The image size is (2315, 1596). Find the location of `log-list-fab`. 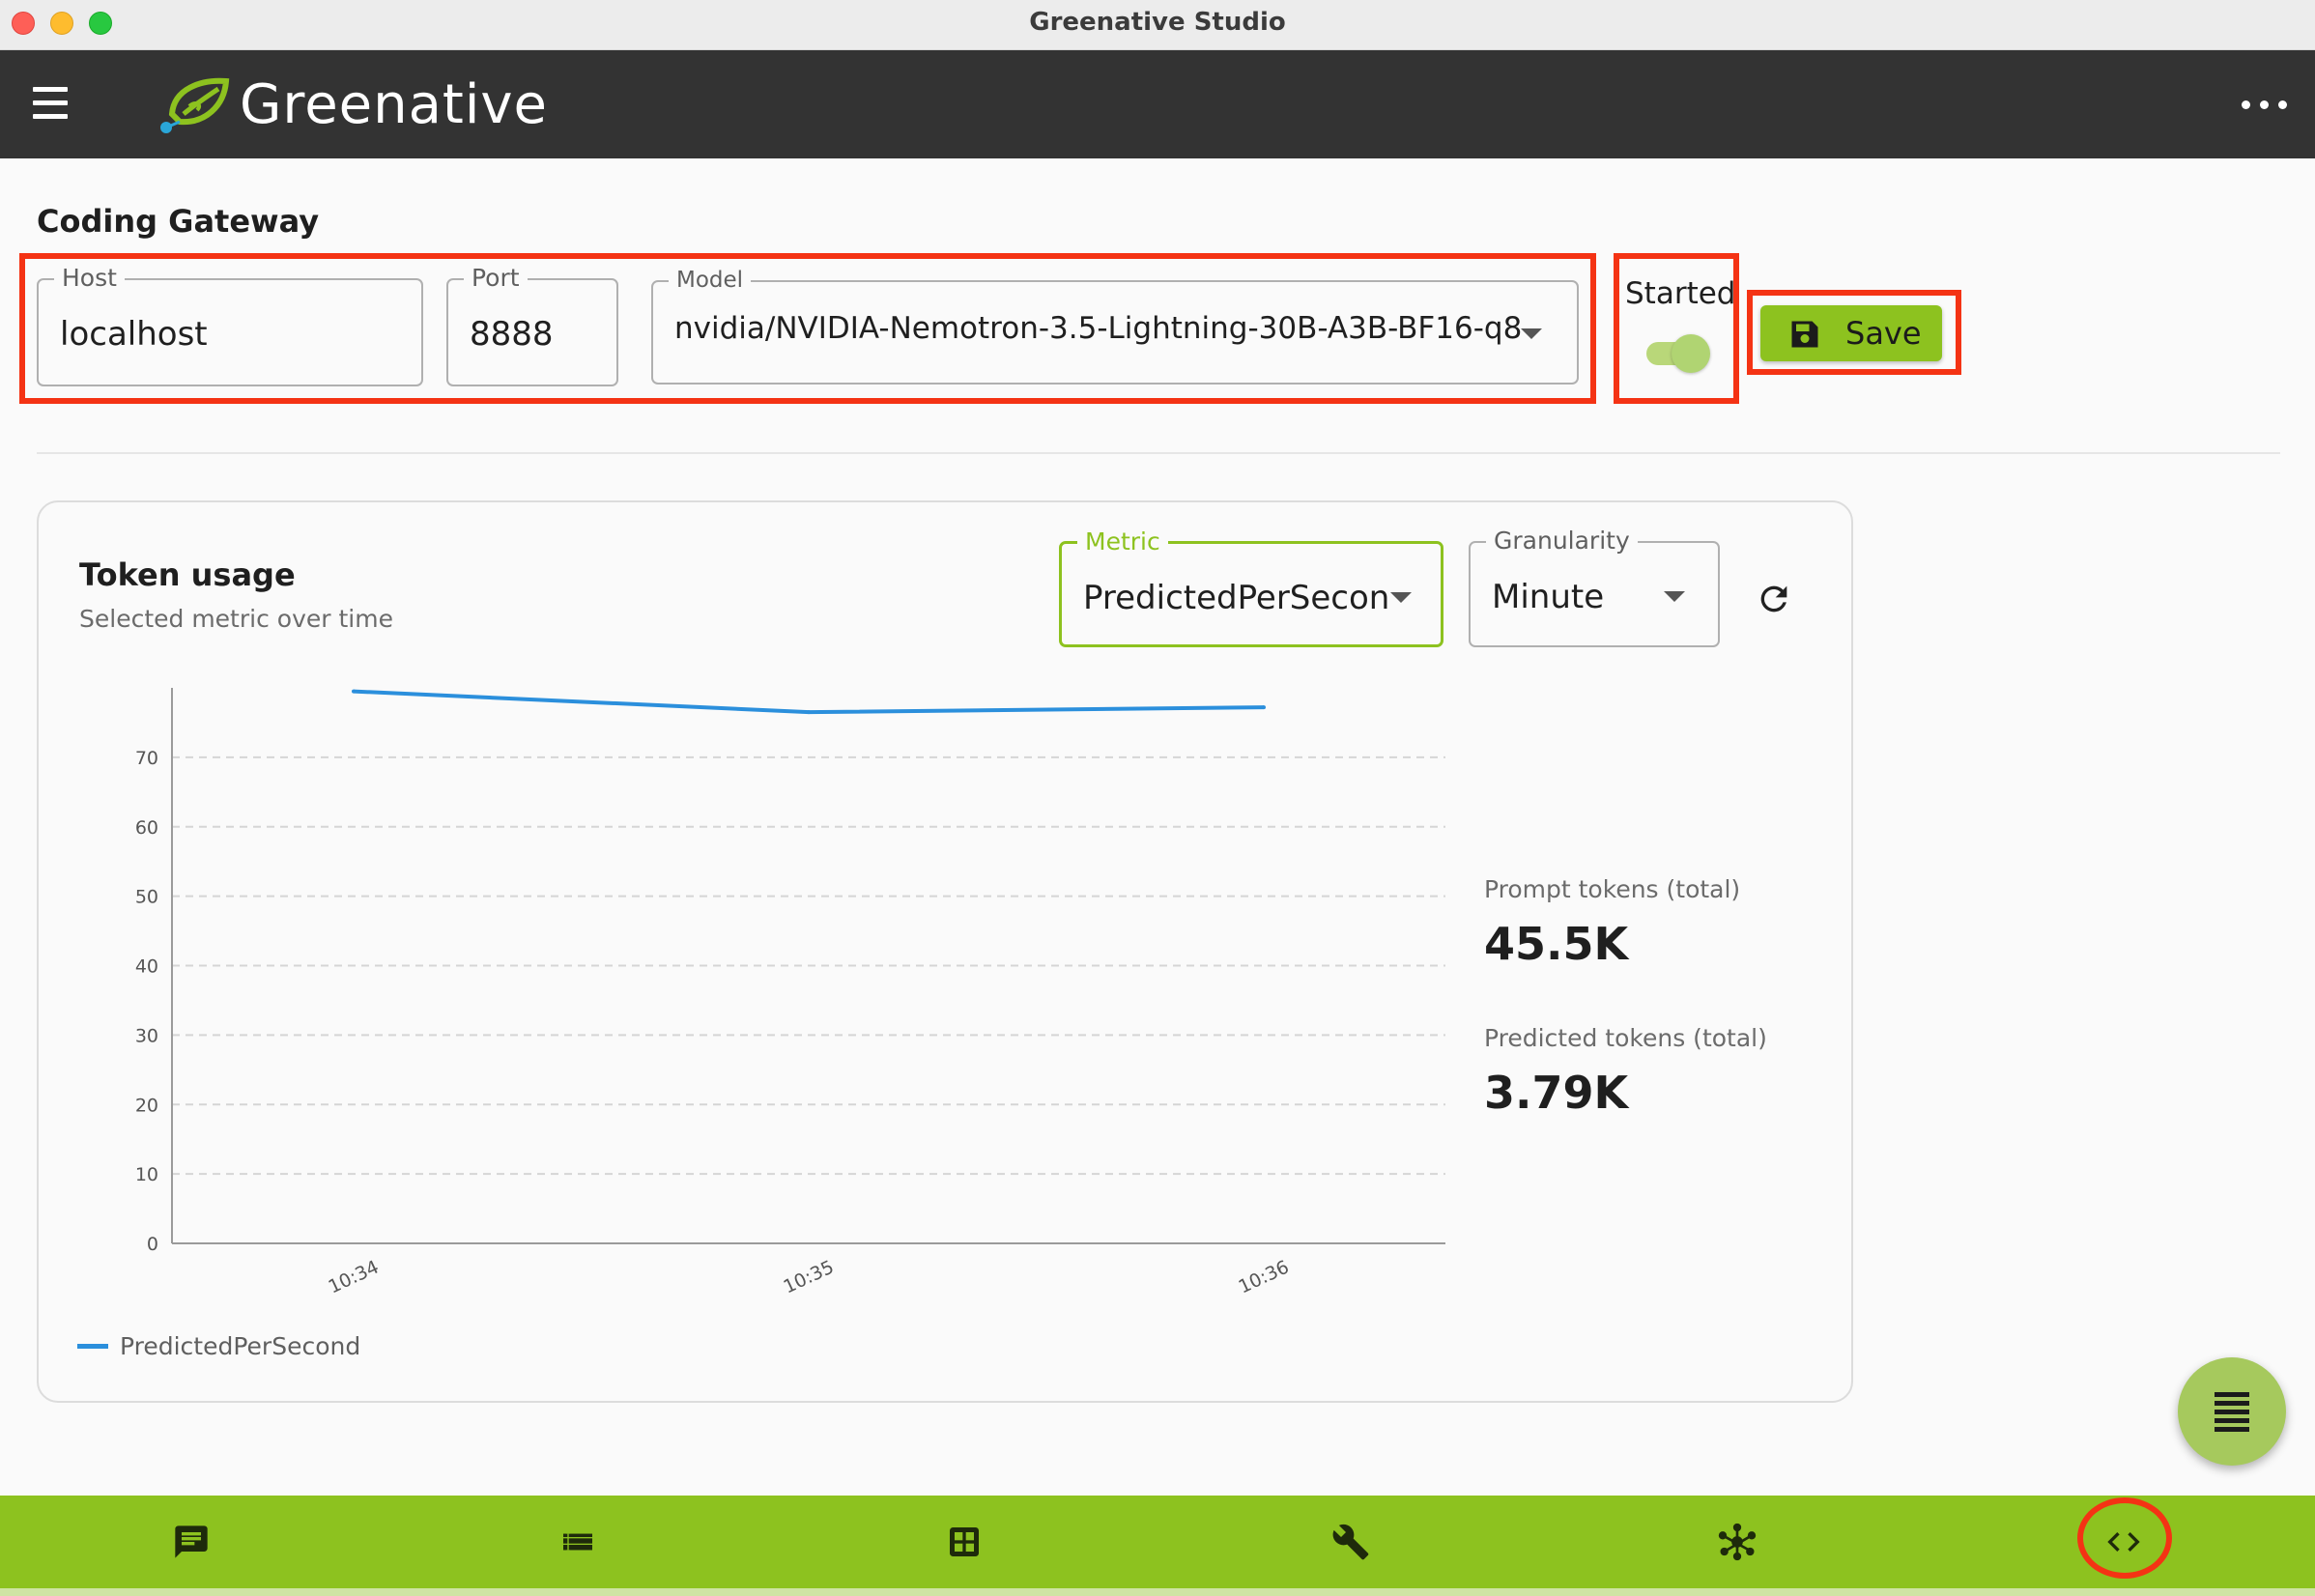

log-list-fab is located at coordinates (2232, 1411).